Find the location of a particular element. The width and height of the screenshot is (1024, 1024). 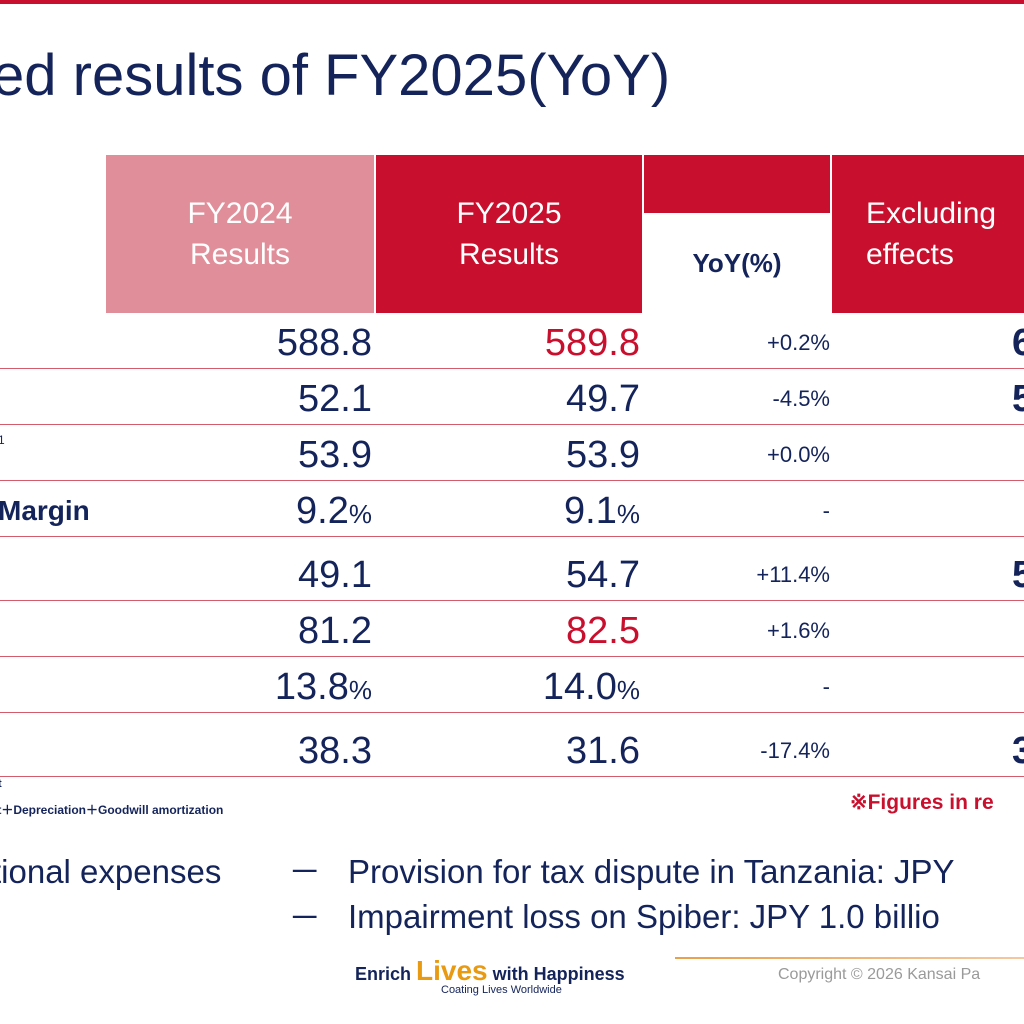

brand-enrich: Enrich is located at coordinates (386, 974).